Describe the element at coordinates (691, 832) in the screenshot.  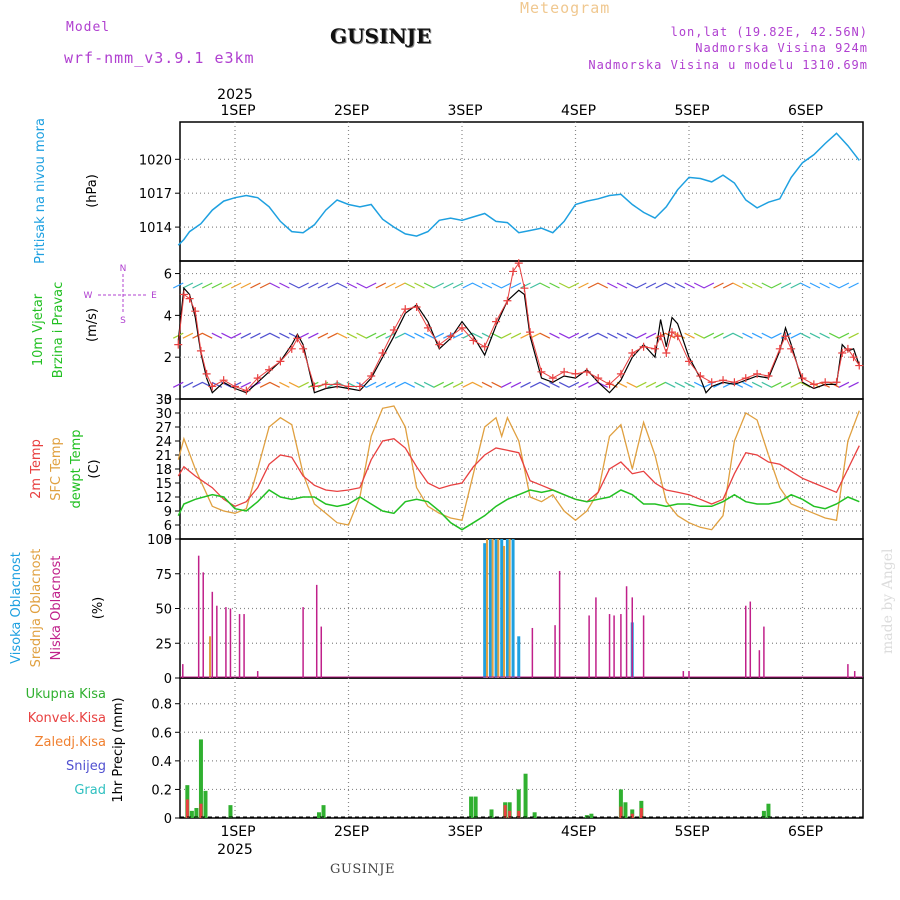
I see `day-label-bottom: 5SEP` at that location.